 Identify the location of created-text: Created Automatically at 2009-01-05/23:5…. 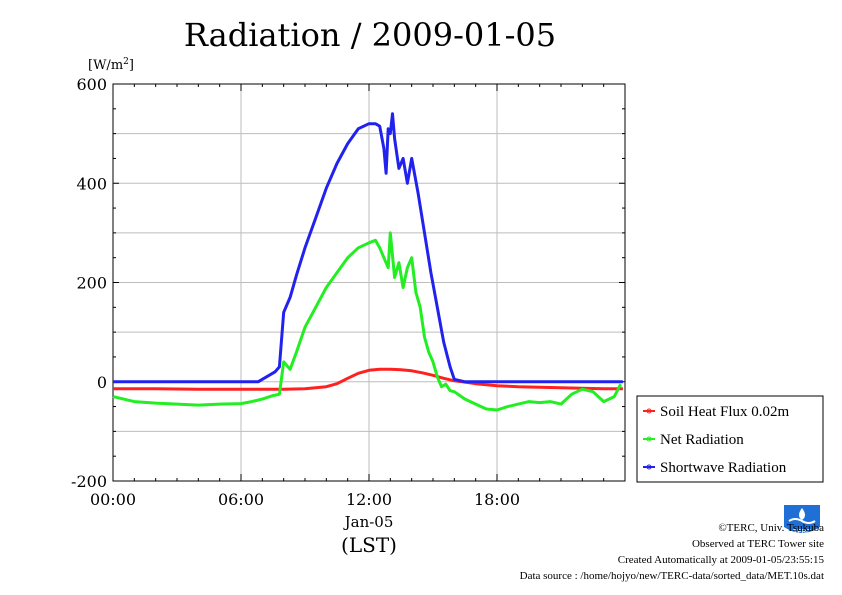
(720, 560).